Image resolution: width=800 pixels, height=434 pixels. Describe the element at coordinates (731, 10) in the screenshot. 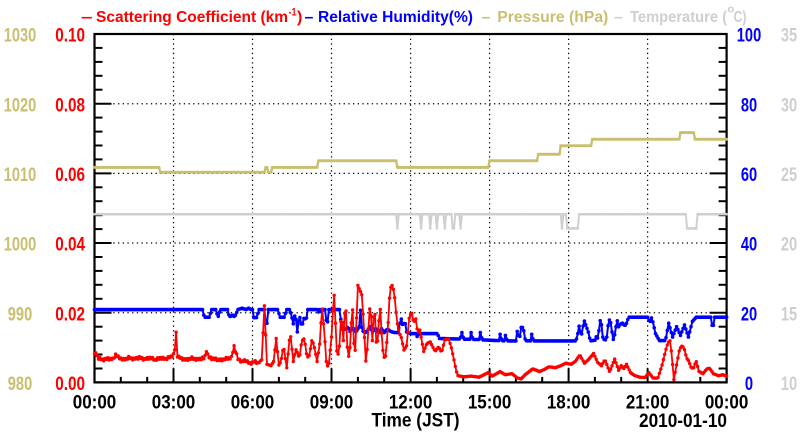

I see `svg-text: o` at that location.